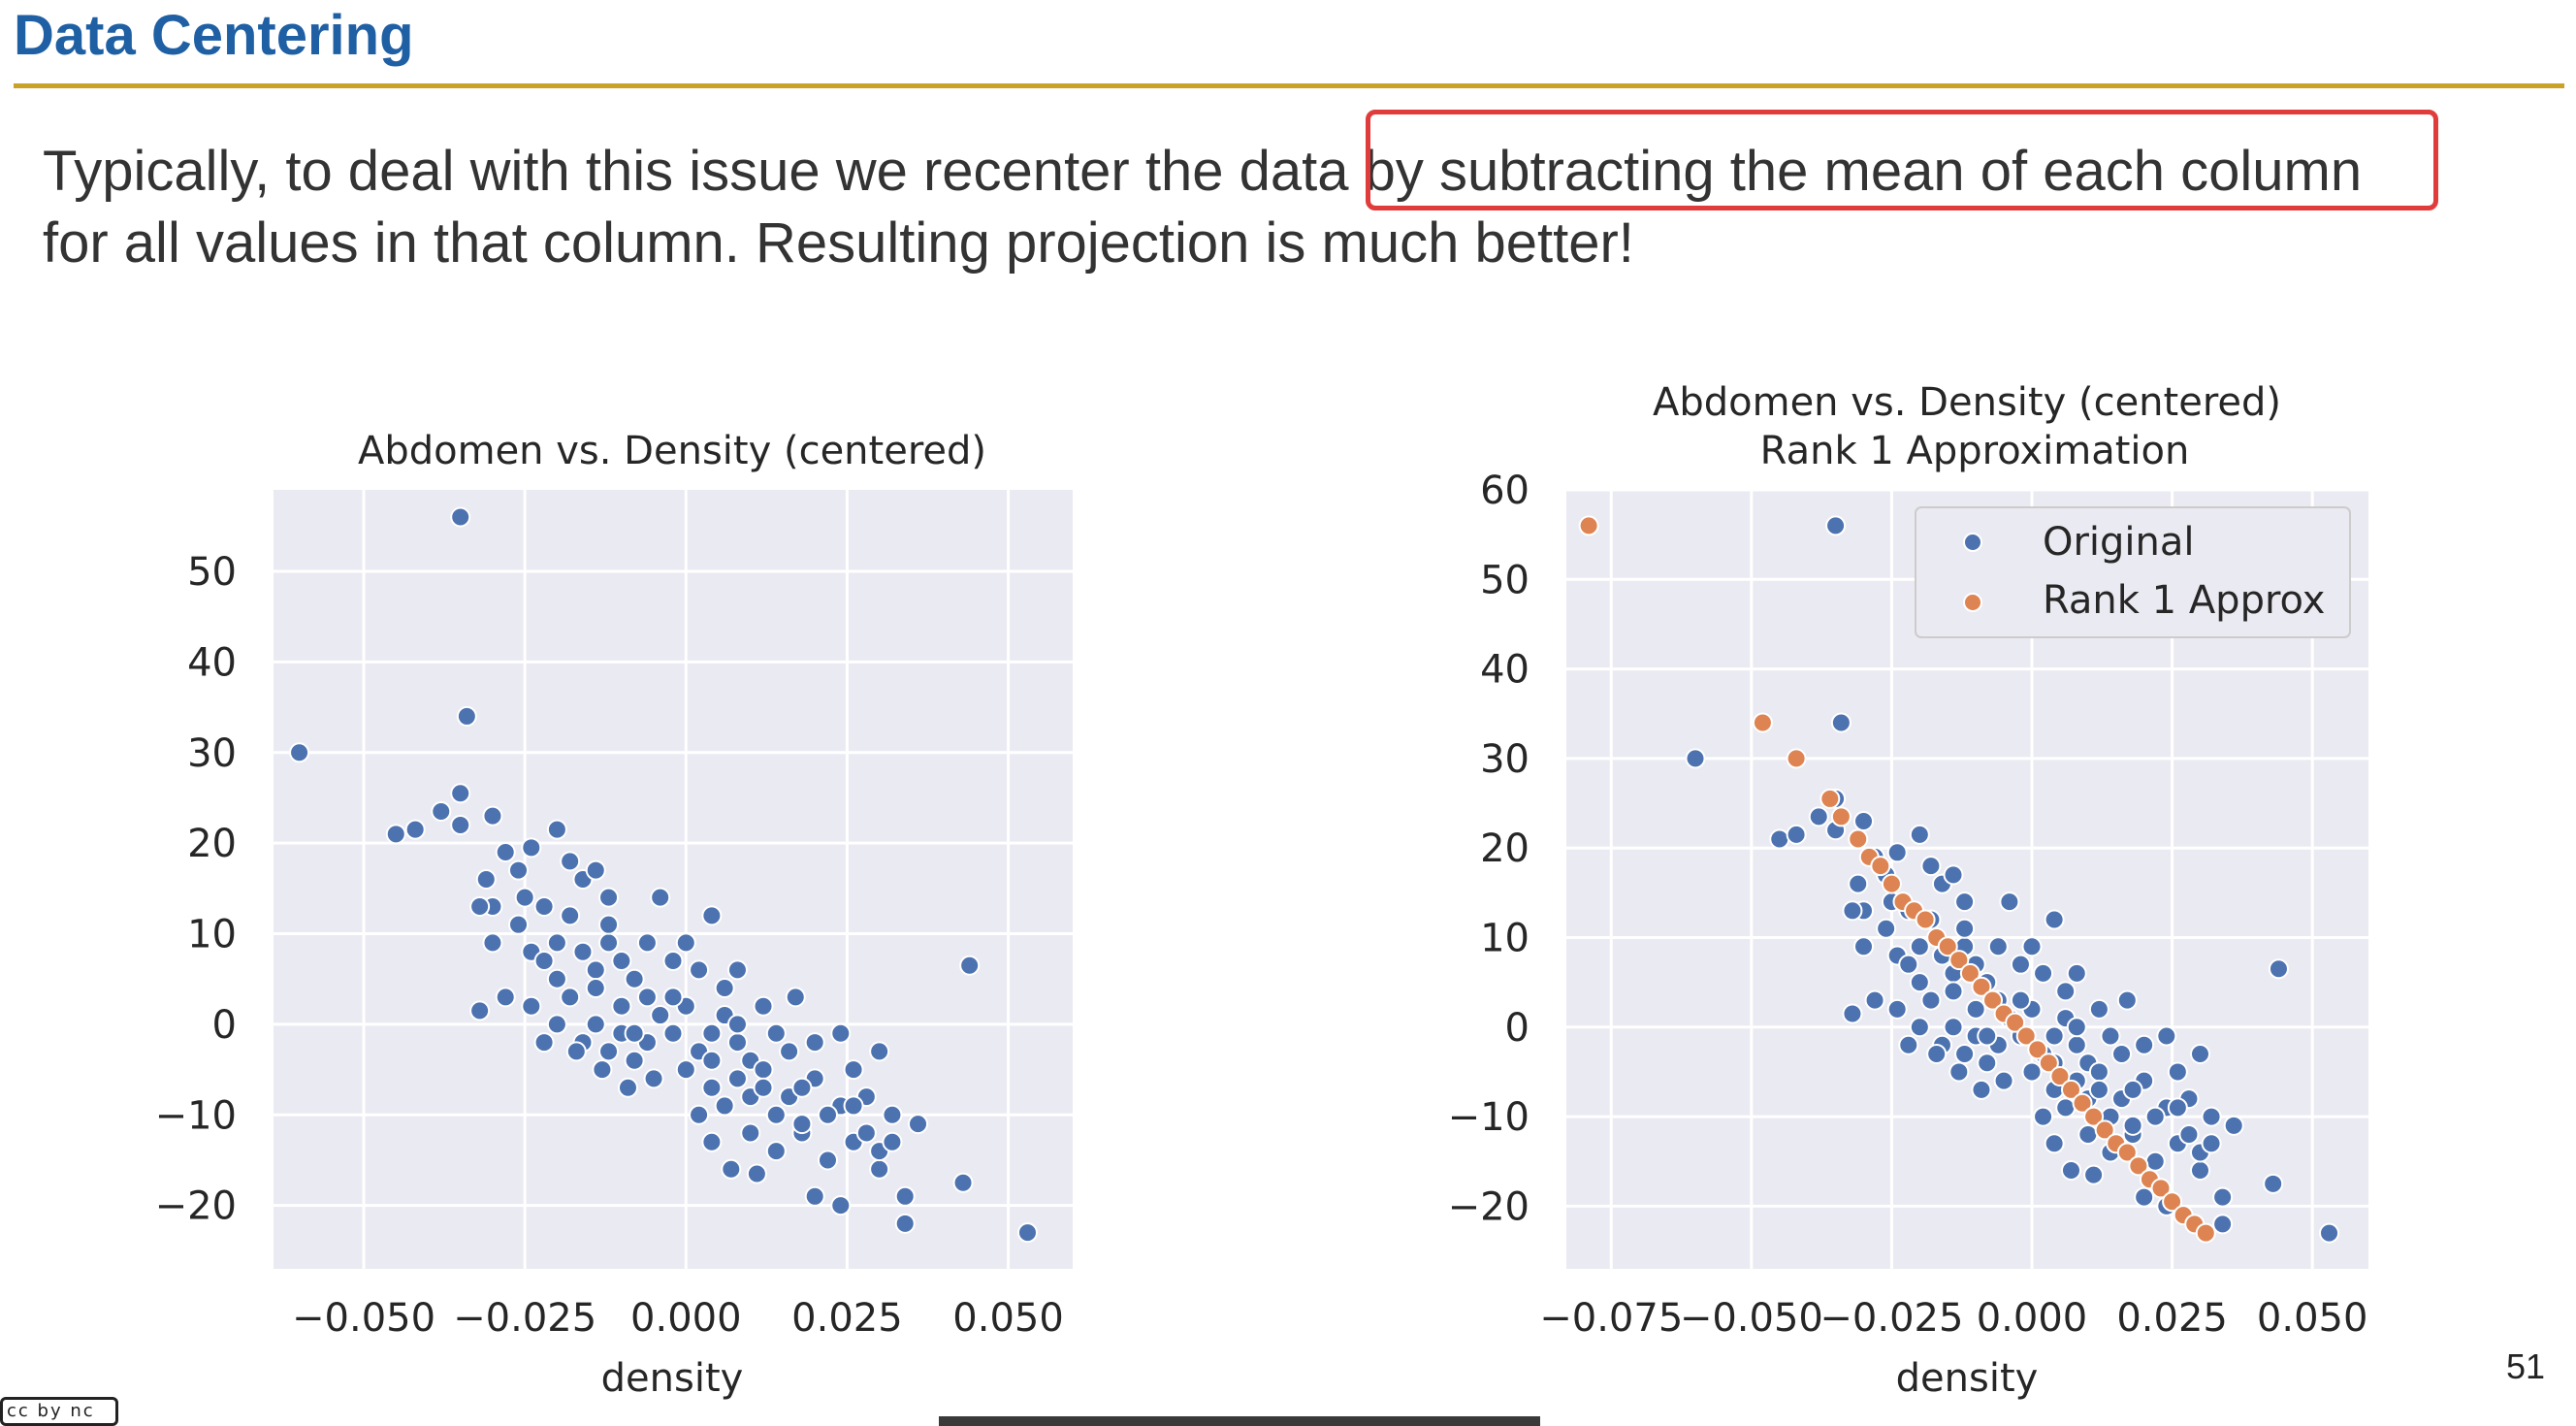 The height and width of the screenshot is (1426, 2576). I want to click on chart-right-ytick-label: −20, so click(1489, 1206).